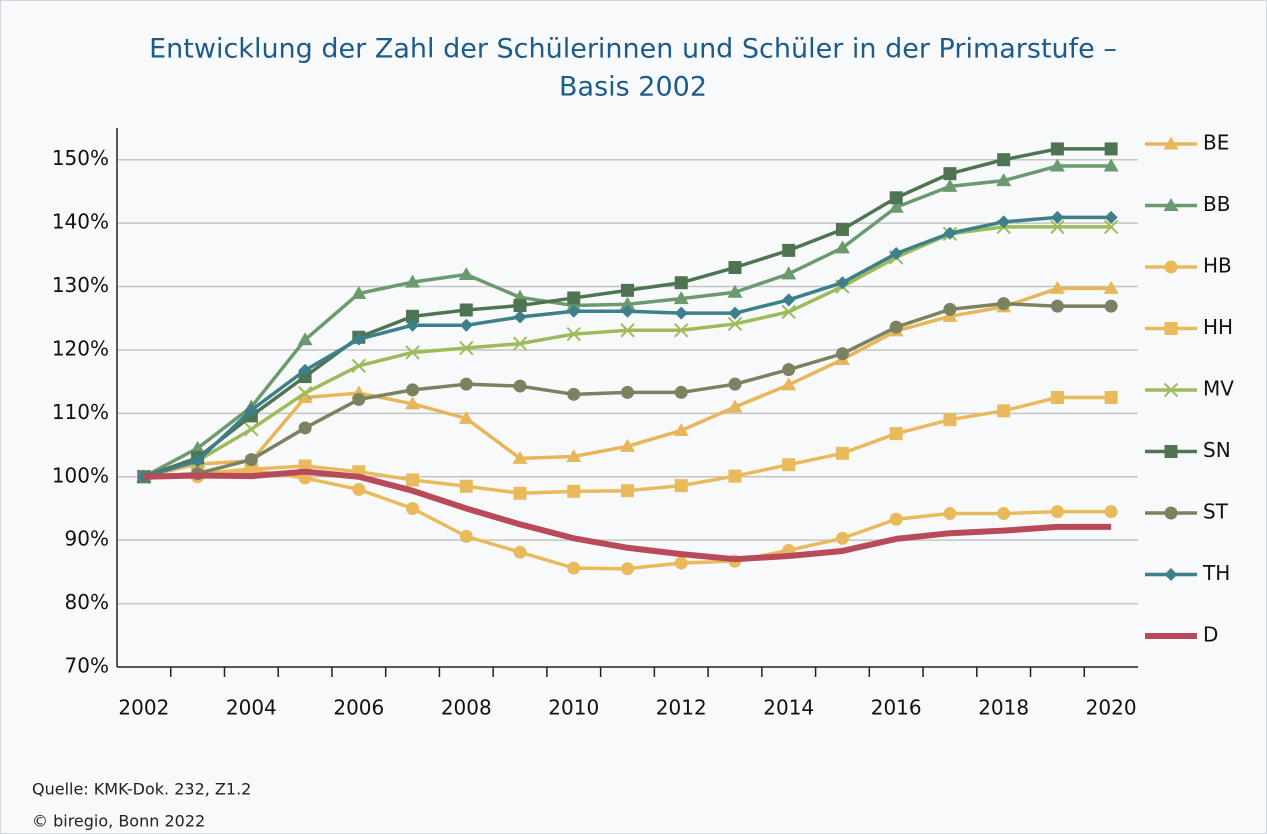  Describe the element at coordinates (896, 708) in the screenshot. I see `x-tick-label: 2016` at that location.